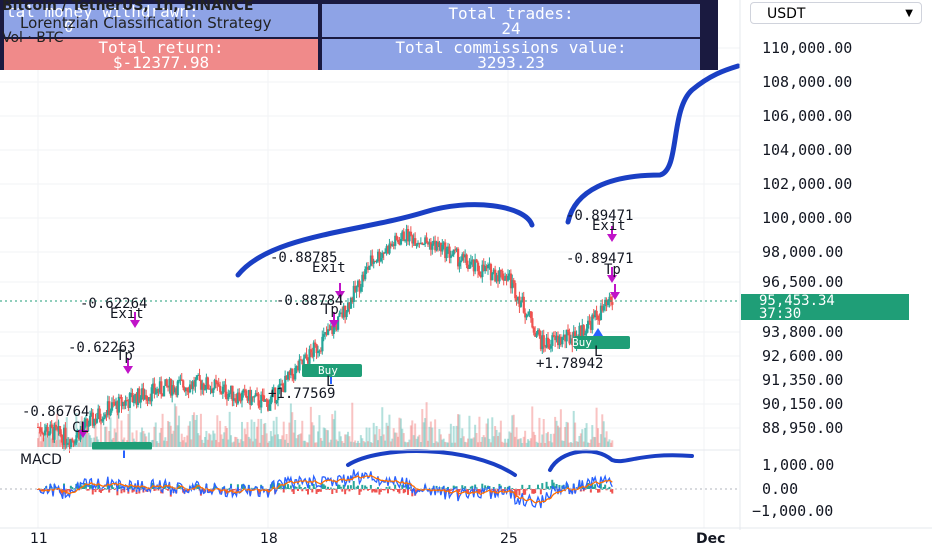 Image resolution: width=932 pixels, height=550 pixels. I want to click on currency-label: USDT, so click(786, 14).